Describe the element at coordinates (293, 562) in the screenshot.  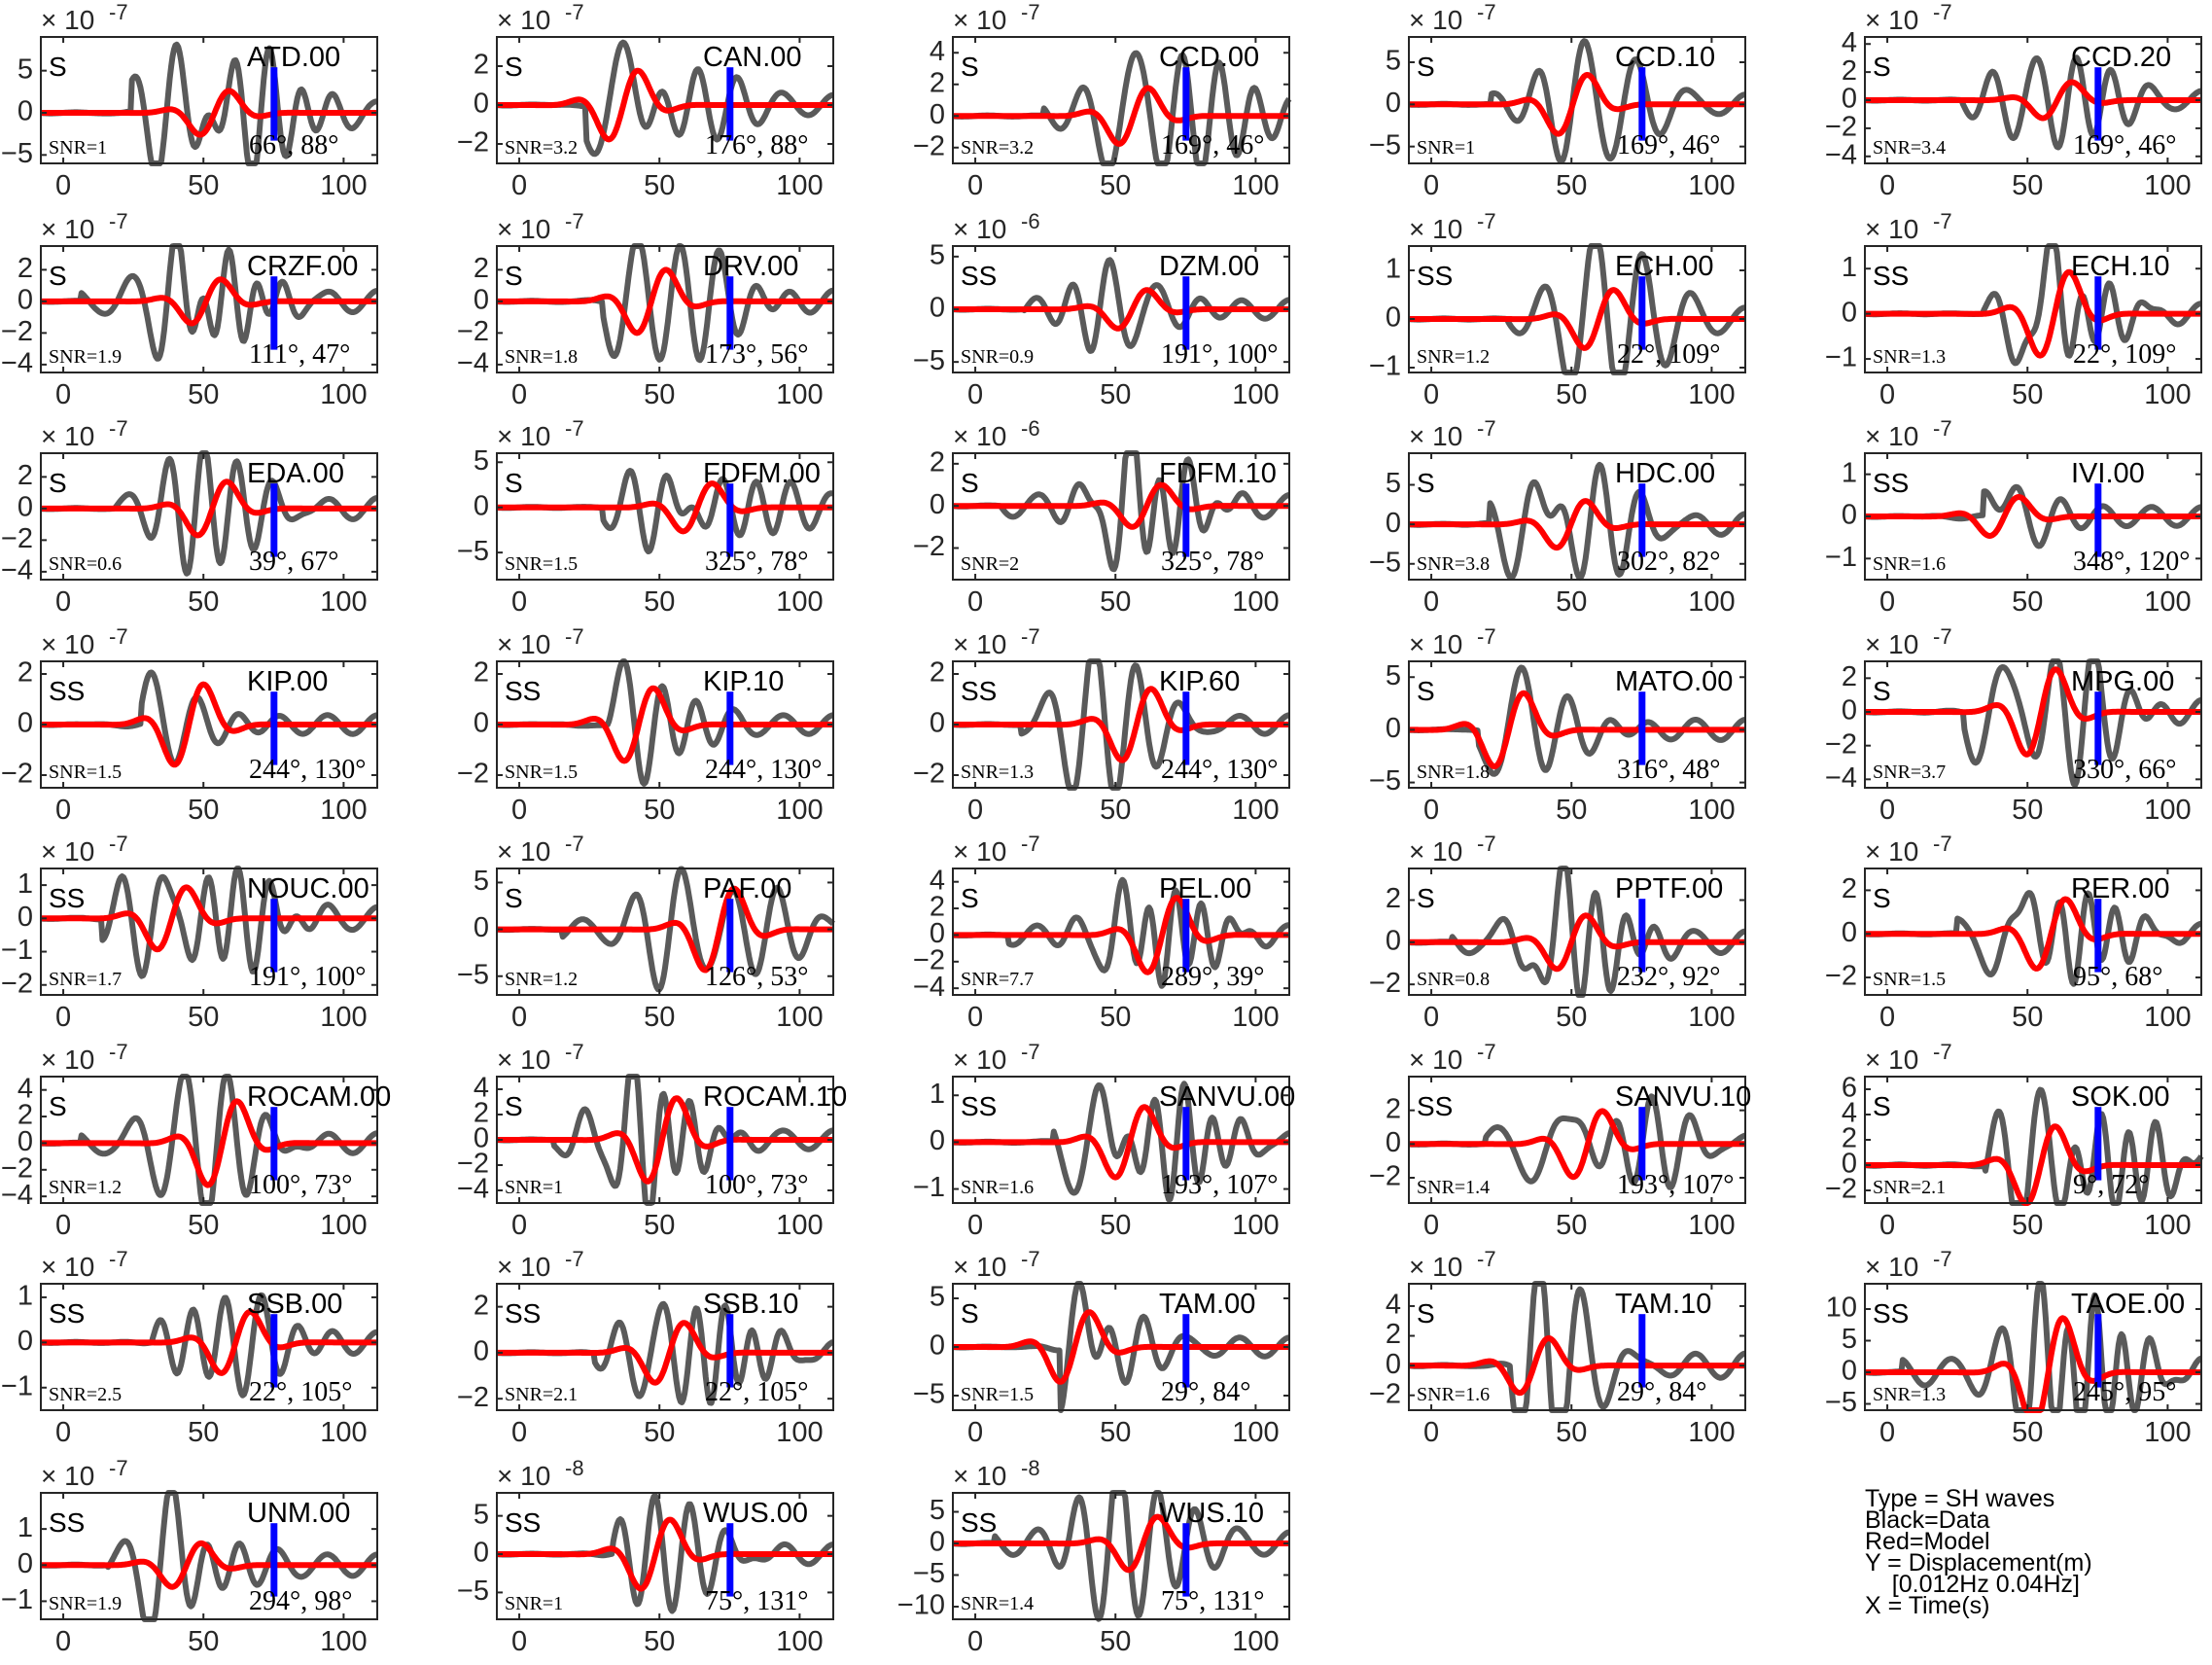
I see `azimuth-label: 39°, 67°` at that location.